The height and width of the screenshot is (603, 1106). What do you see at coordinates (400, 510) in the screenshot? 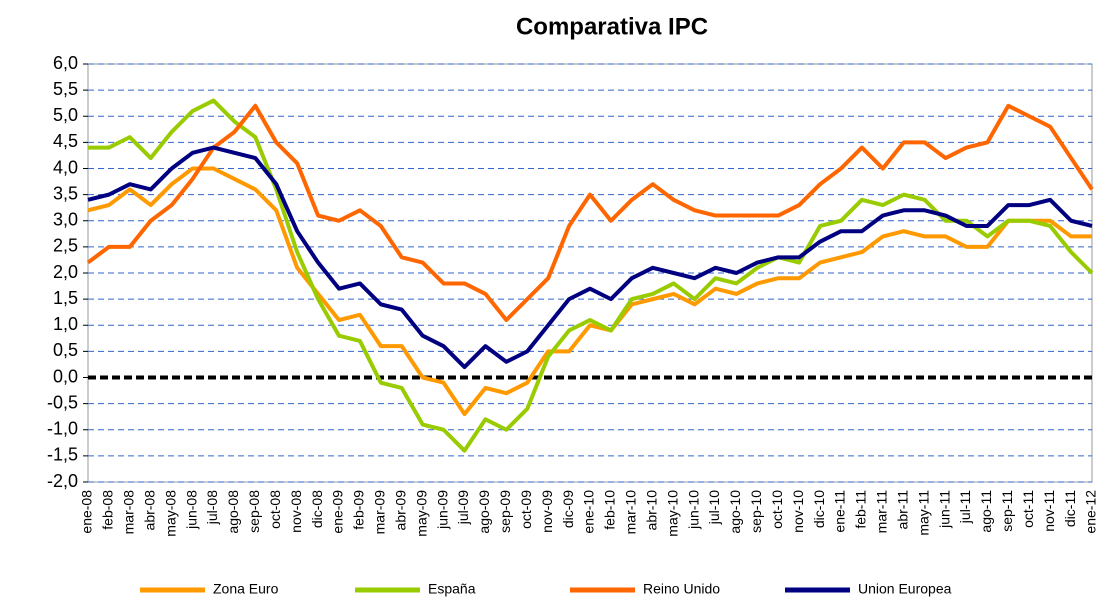
I see `x-tick-label: abr-09` at bounding box center [400, 510].